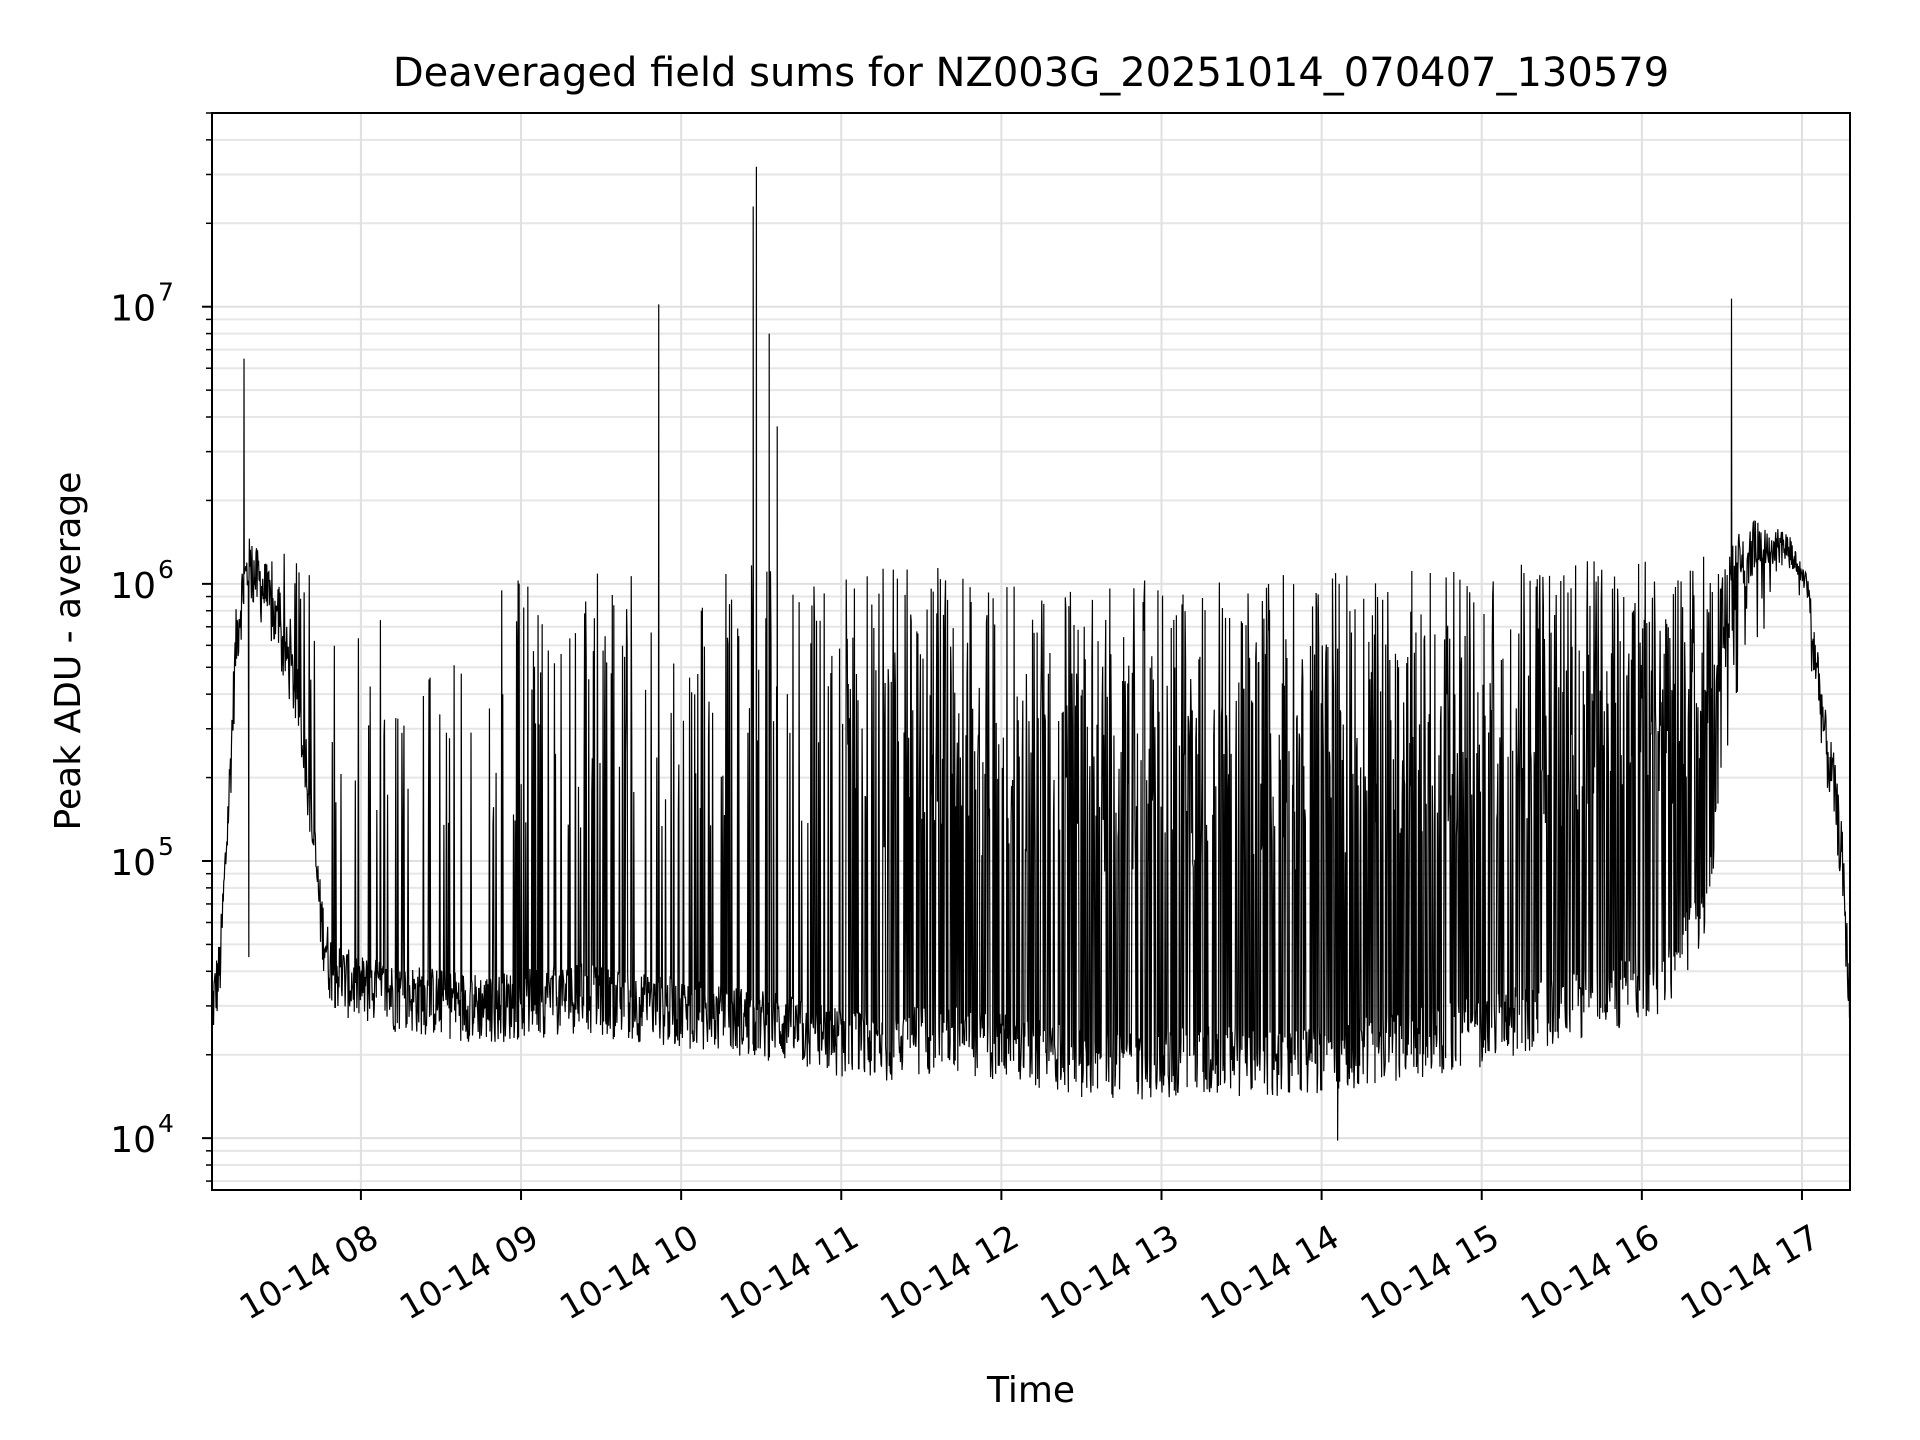 The width and height of the screenshot is (1920, 1440). Describe the element at coordinates (166, 846) in the screenshot. I see `y-tick-label-exponent: 5` at that location.